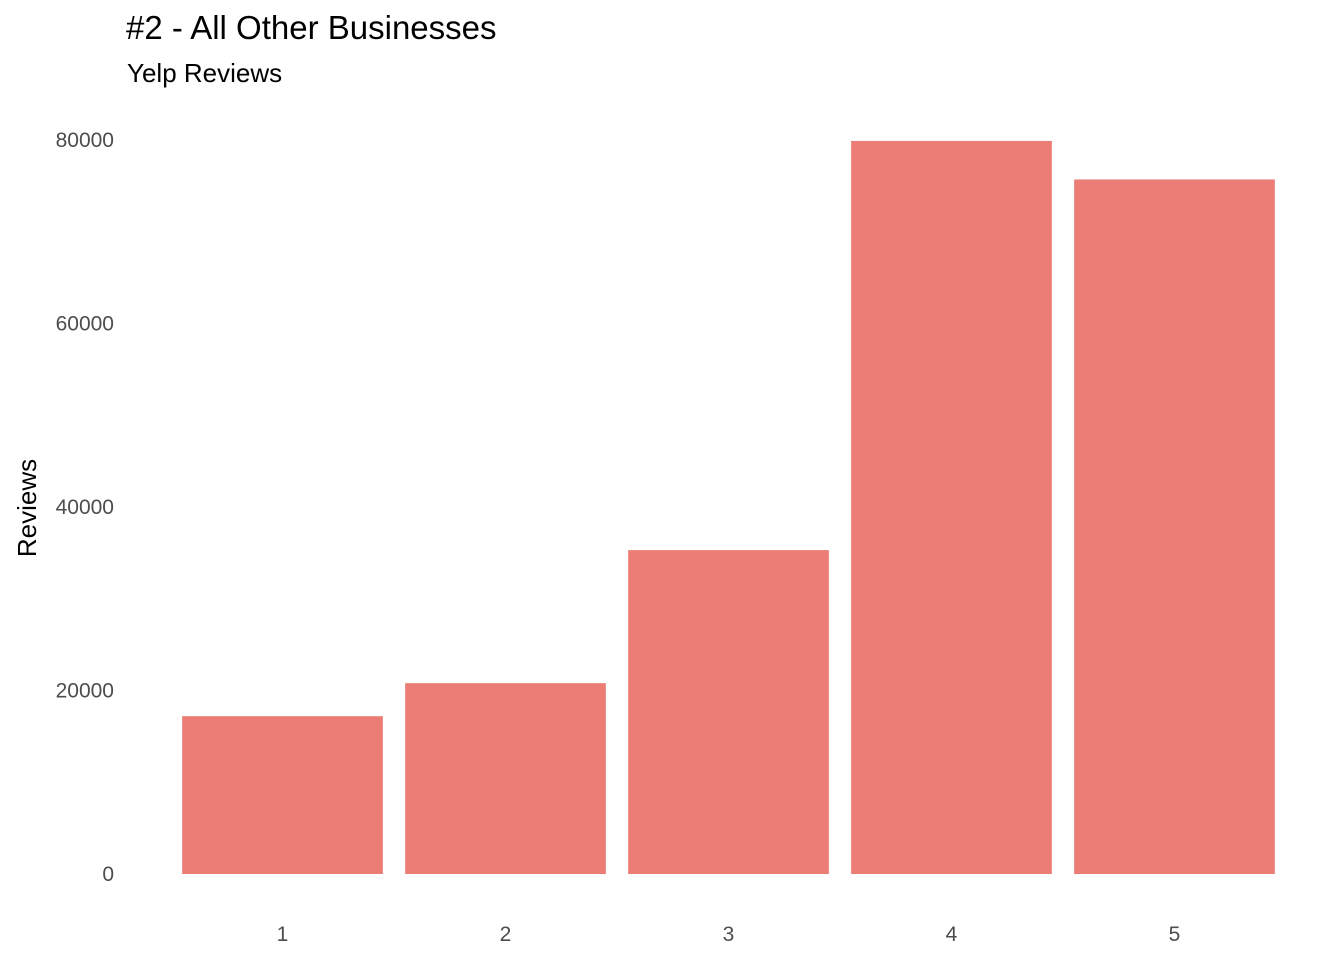  I want to click on y-tick-label: 20000, so click(85, 691).